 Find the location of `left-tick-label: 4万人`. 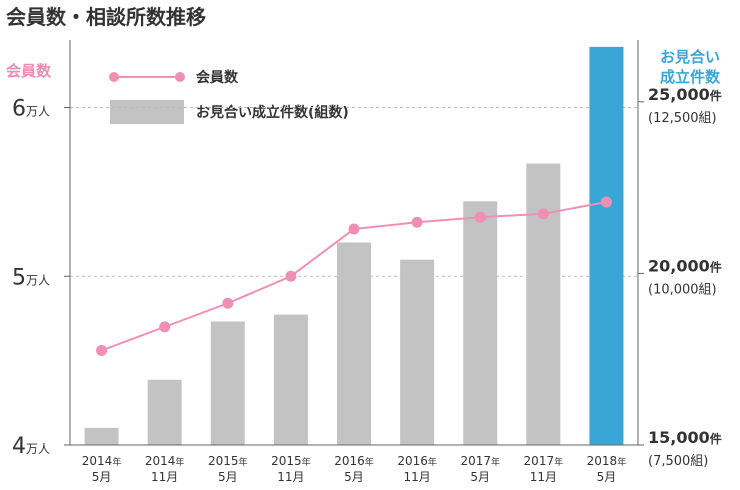

left-tick-label: 4万人 is located at coordinates (31, 446).